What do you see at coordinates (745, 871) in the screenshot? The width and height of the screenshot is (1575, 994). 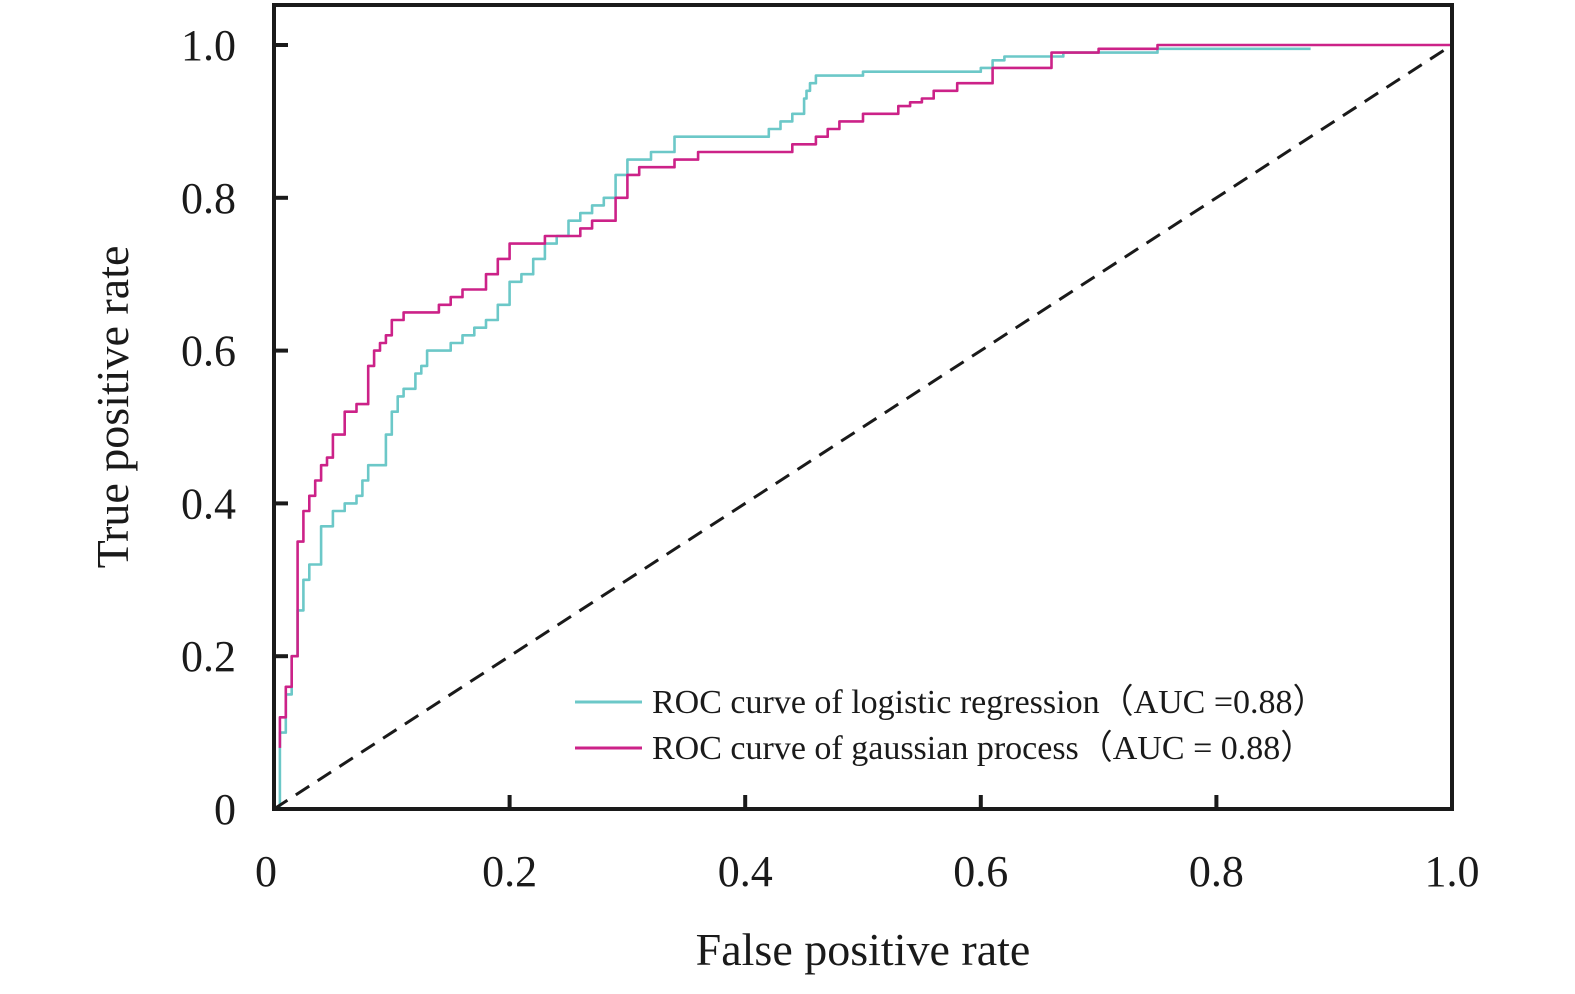 I see `x-tick-label: 0.4` at bounding box center [745, 871].